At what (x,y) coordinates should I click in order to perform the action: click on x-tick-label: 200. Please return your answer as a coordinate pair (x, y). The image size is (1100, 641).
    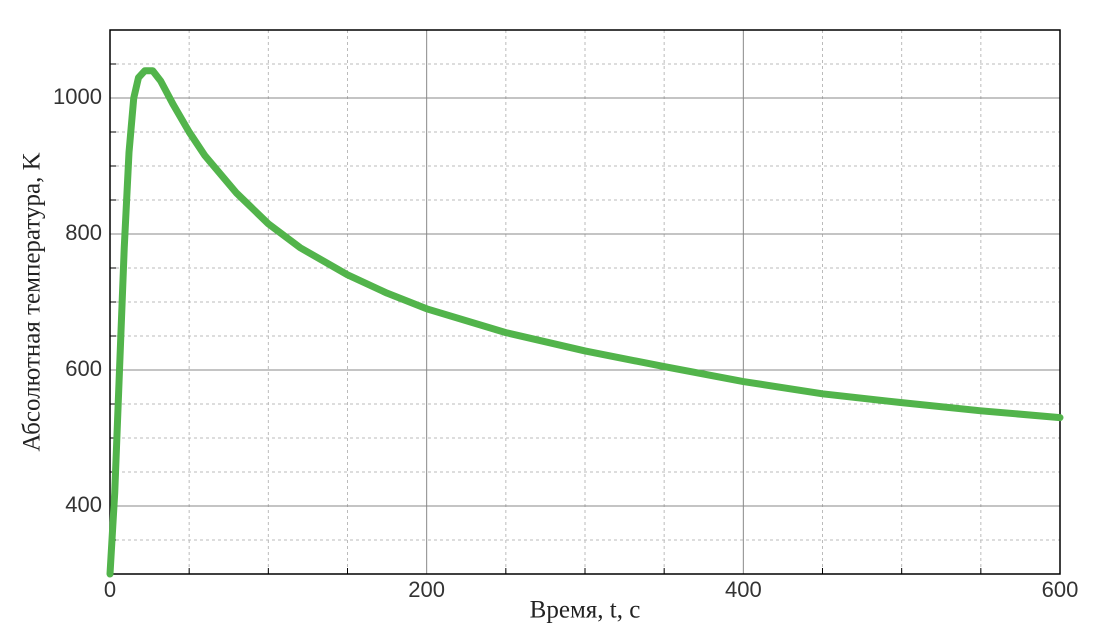
    Looking at the image, I should click on (426, 589).